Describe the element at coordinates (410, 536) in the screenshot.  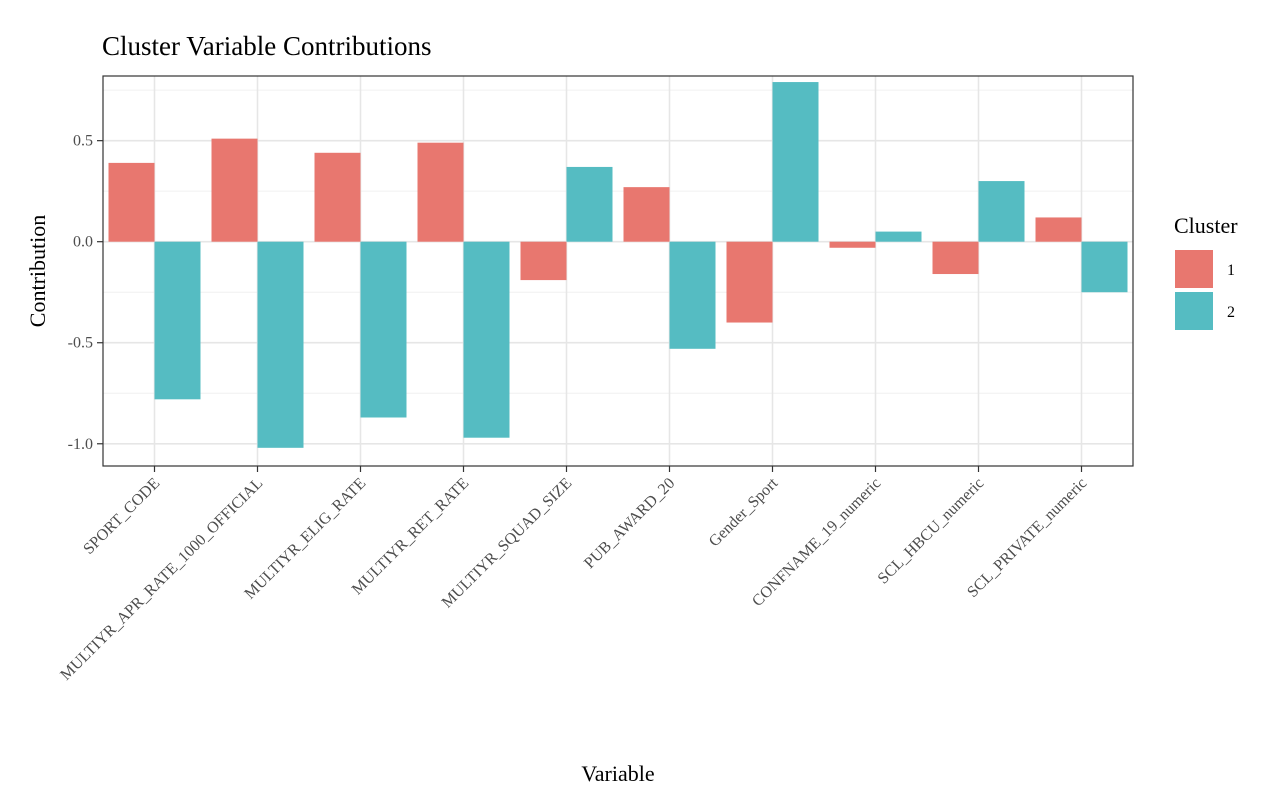
I see `x-tick-label: MULTIYR_RET_RATE` at that location.